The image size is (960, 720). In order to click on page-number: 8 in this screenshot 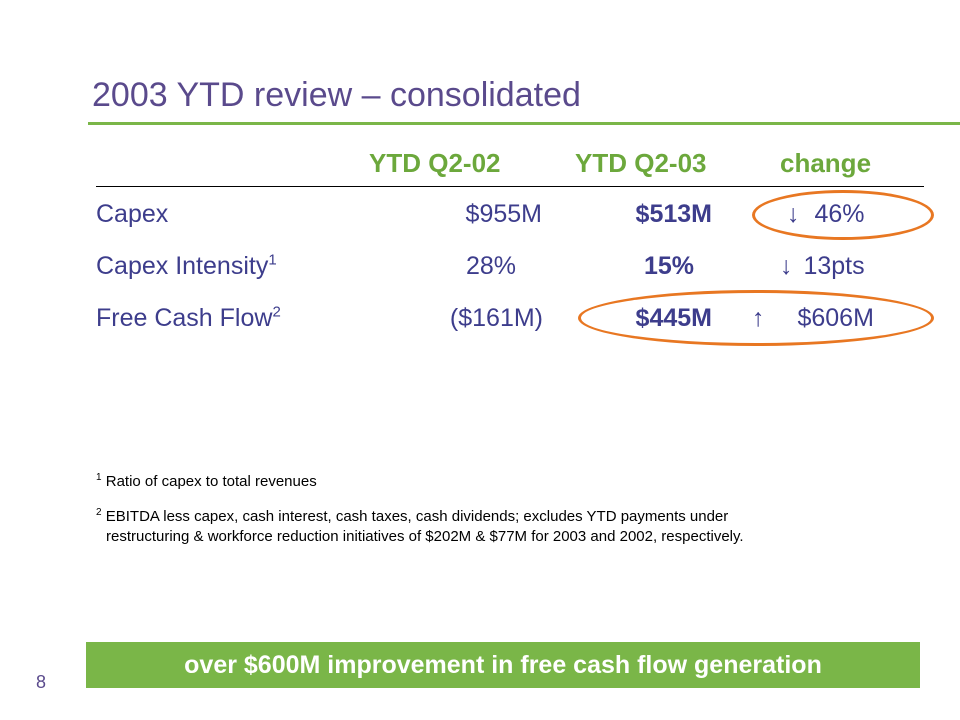, I will do `click(41, 682)`.